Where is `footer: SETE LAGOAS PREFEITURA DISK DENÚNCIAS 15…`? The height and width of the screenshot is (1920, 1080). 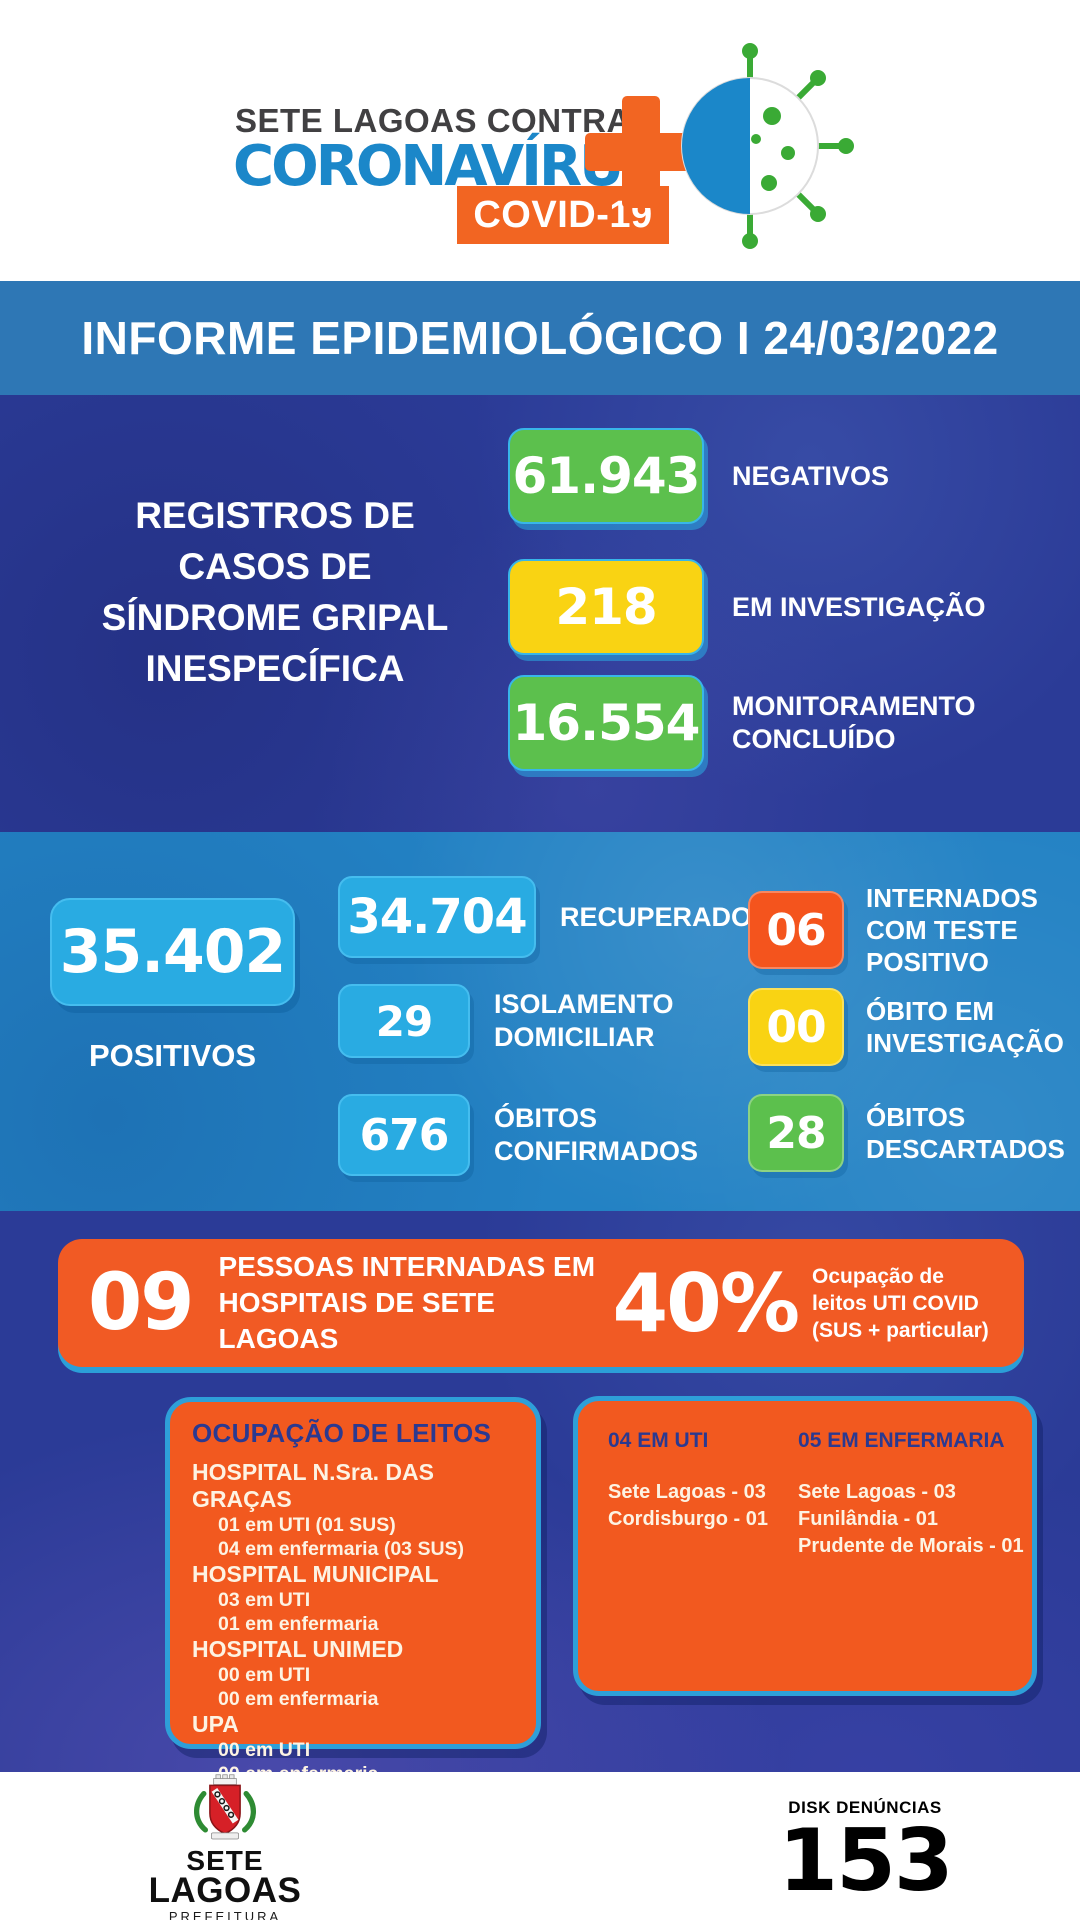
footer: SETE LAGOAS PREFEITURA DISK DENÚNCIAS 15… is located at coordinates (540, 1846).